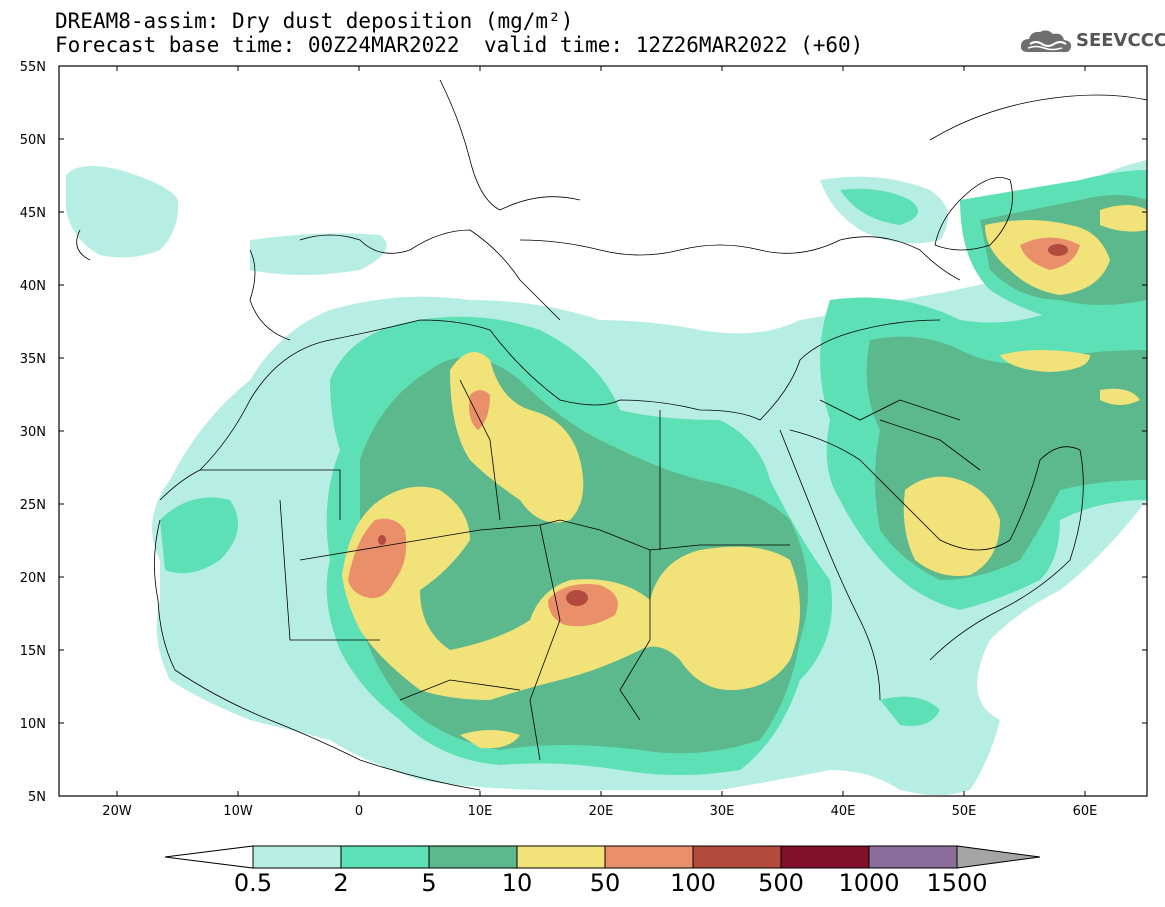 The width and height of the screenshot is (1165, 907). Describe the element at coordinates (964, 811) in the screenshot. I see `lon-label: 50E` at that location.